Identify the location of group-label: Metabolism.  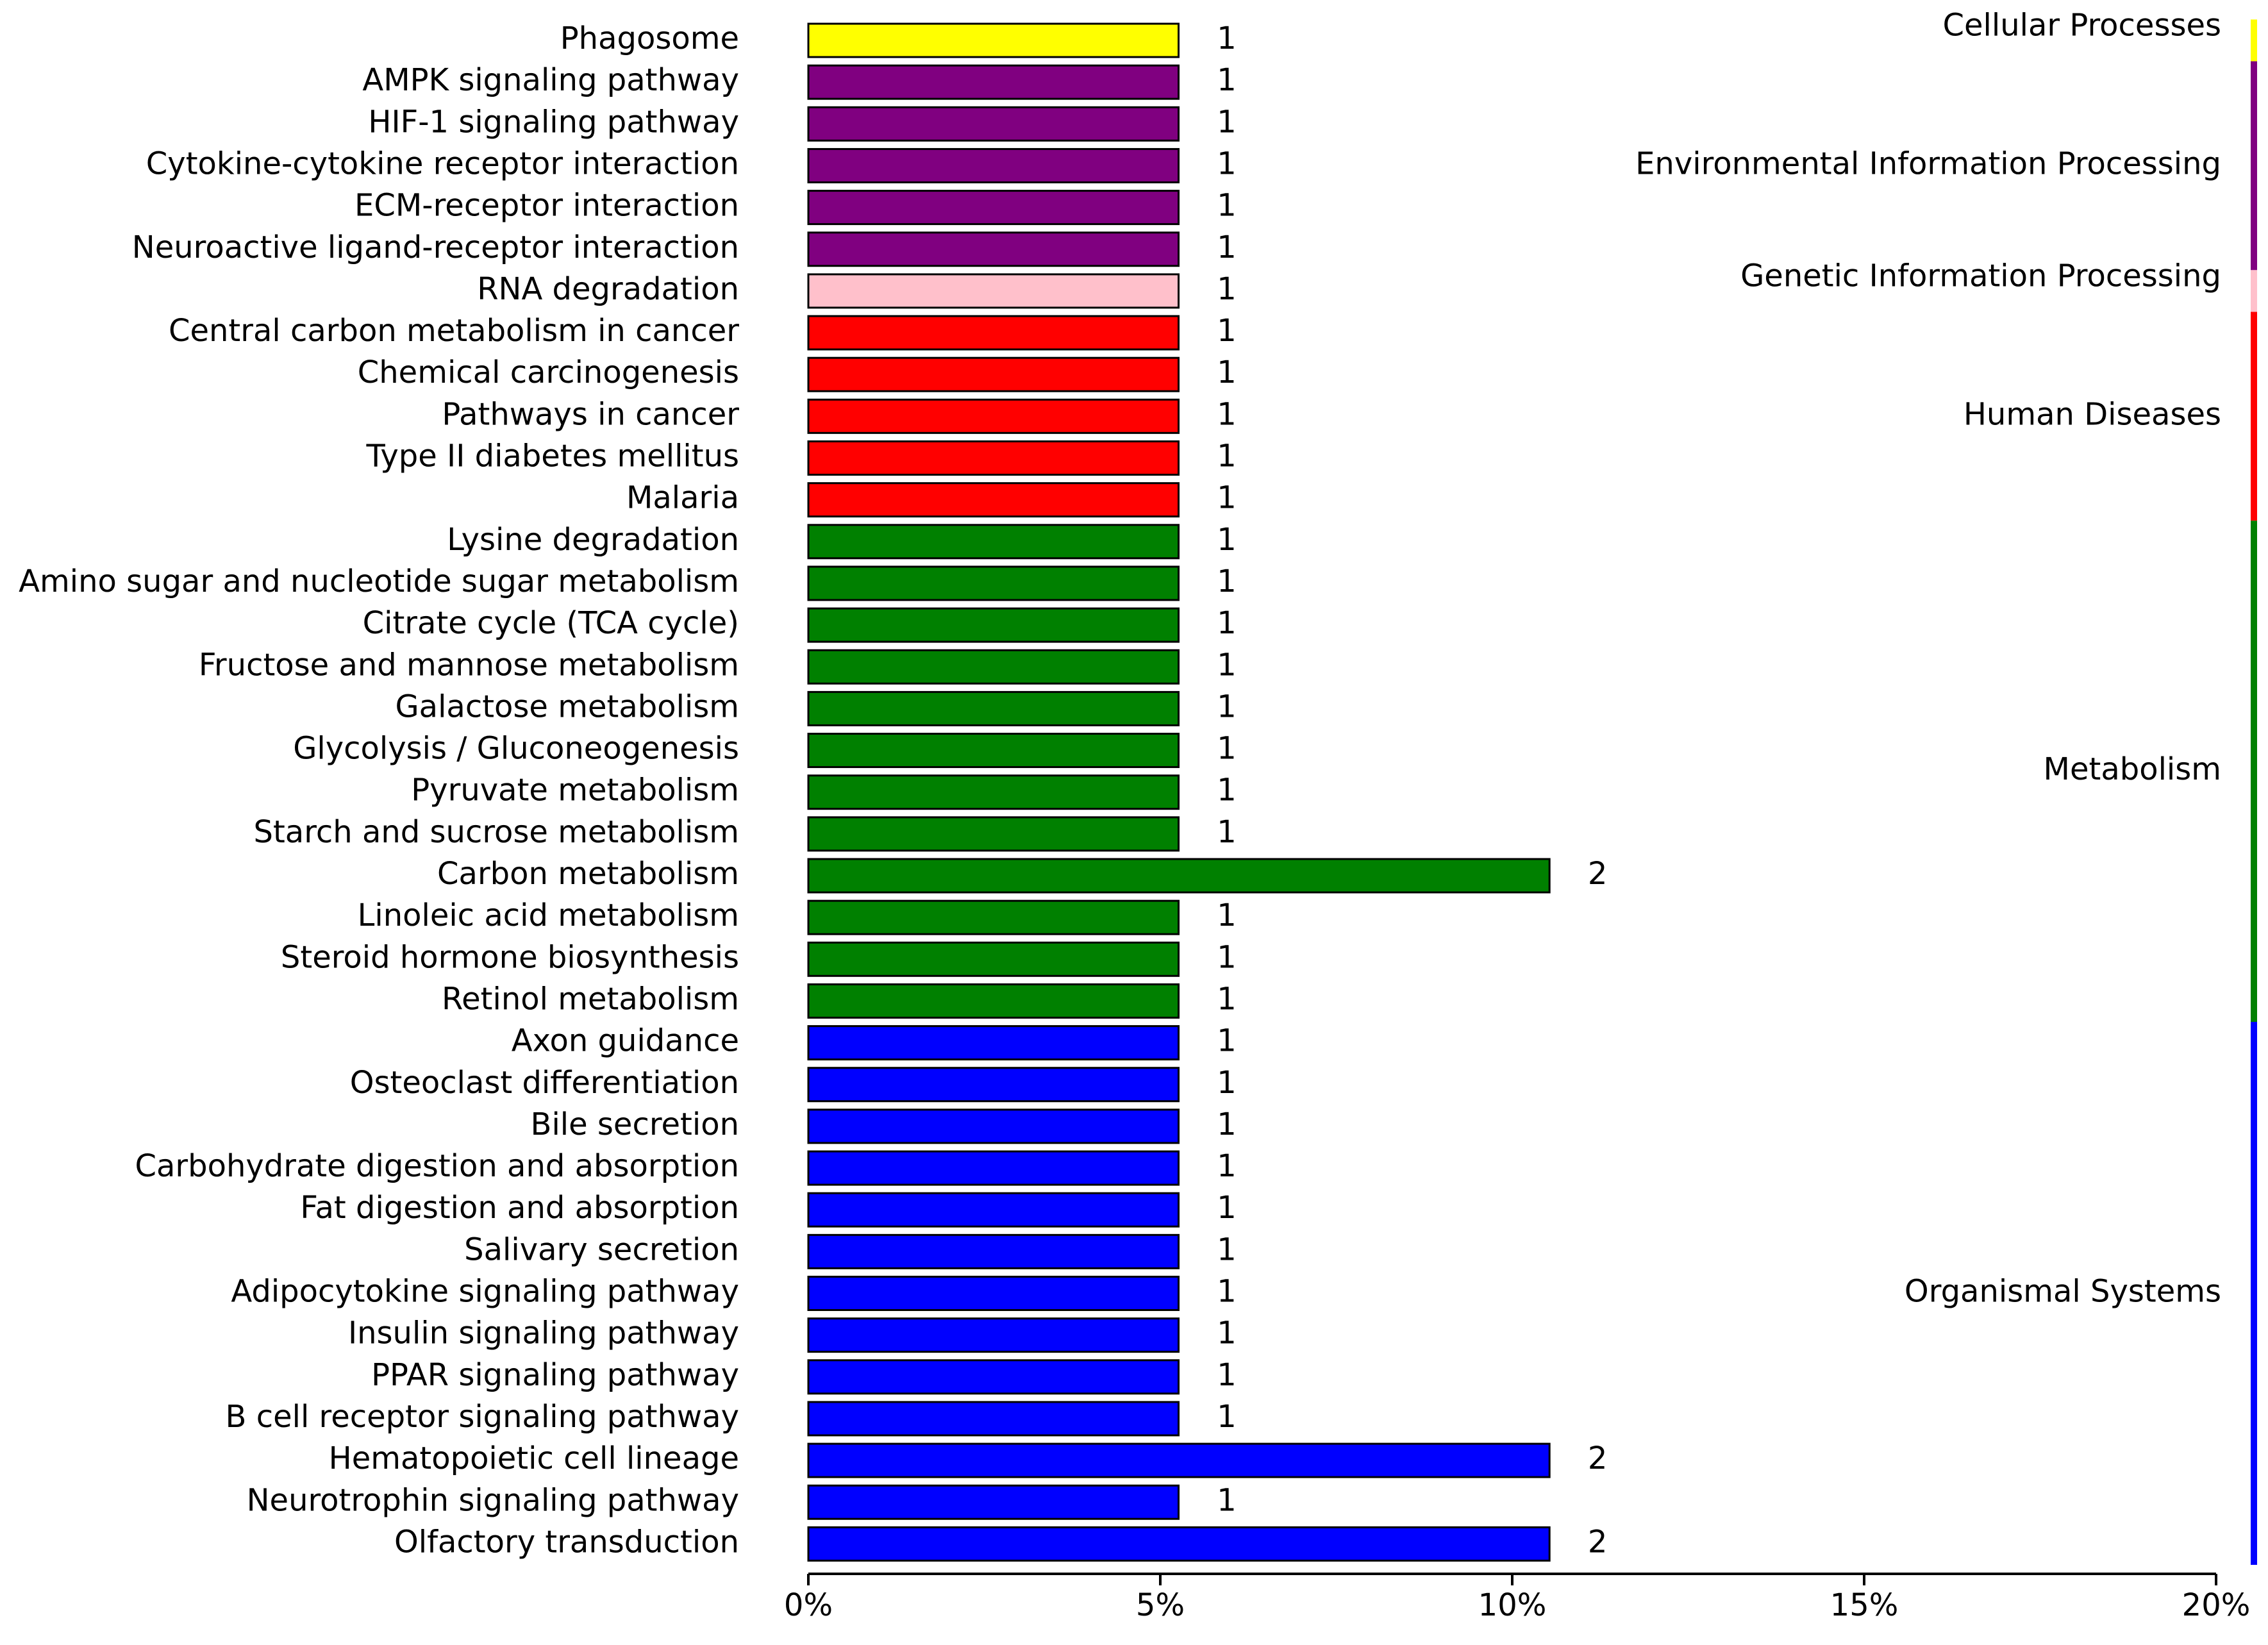
(2132, 769).